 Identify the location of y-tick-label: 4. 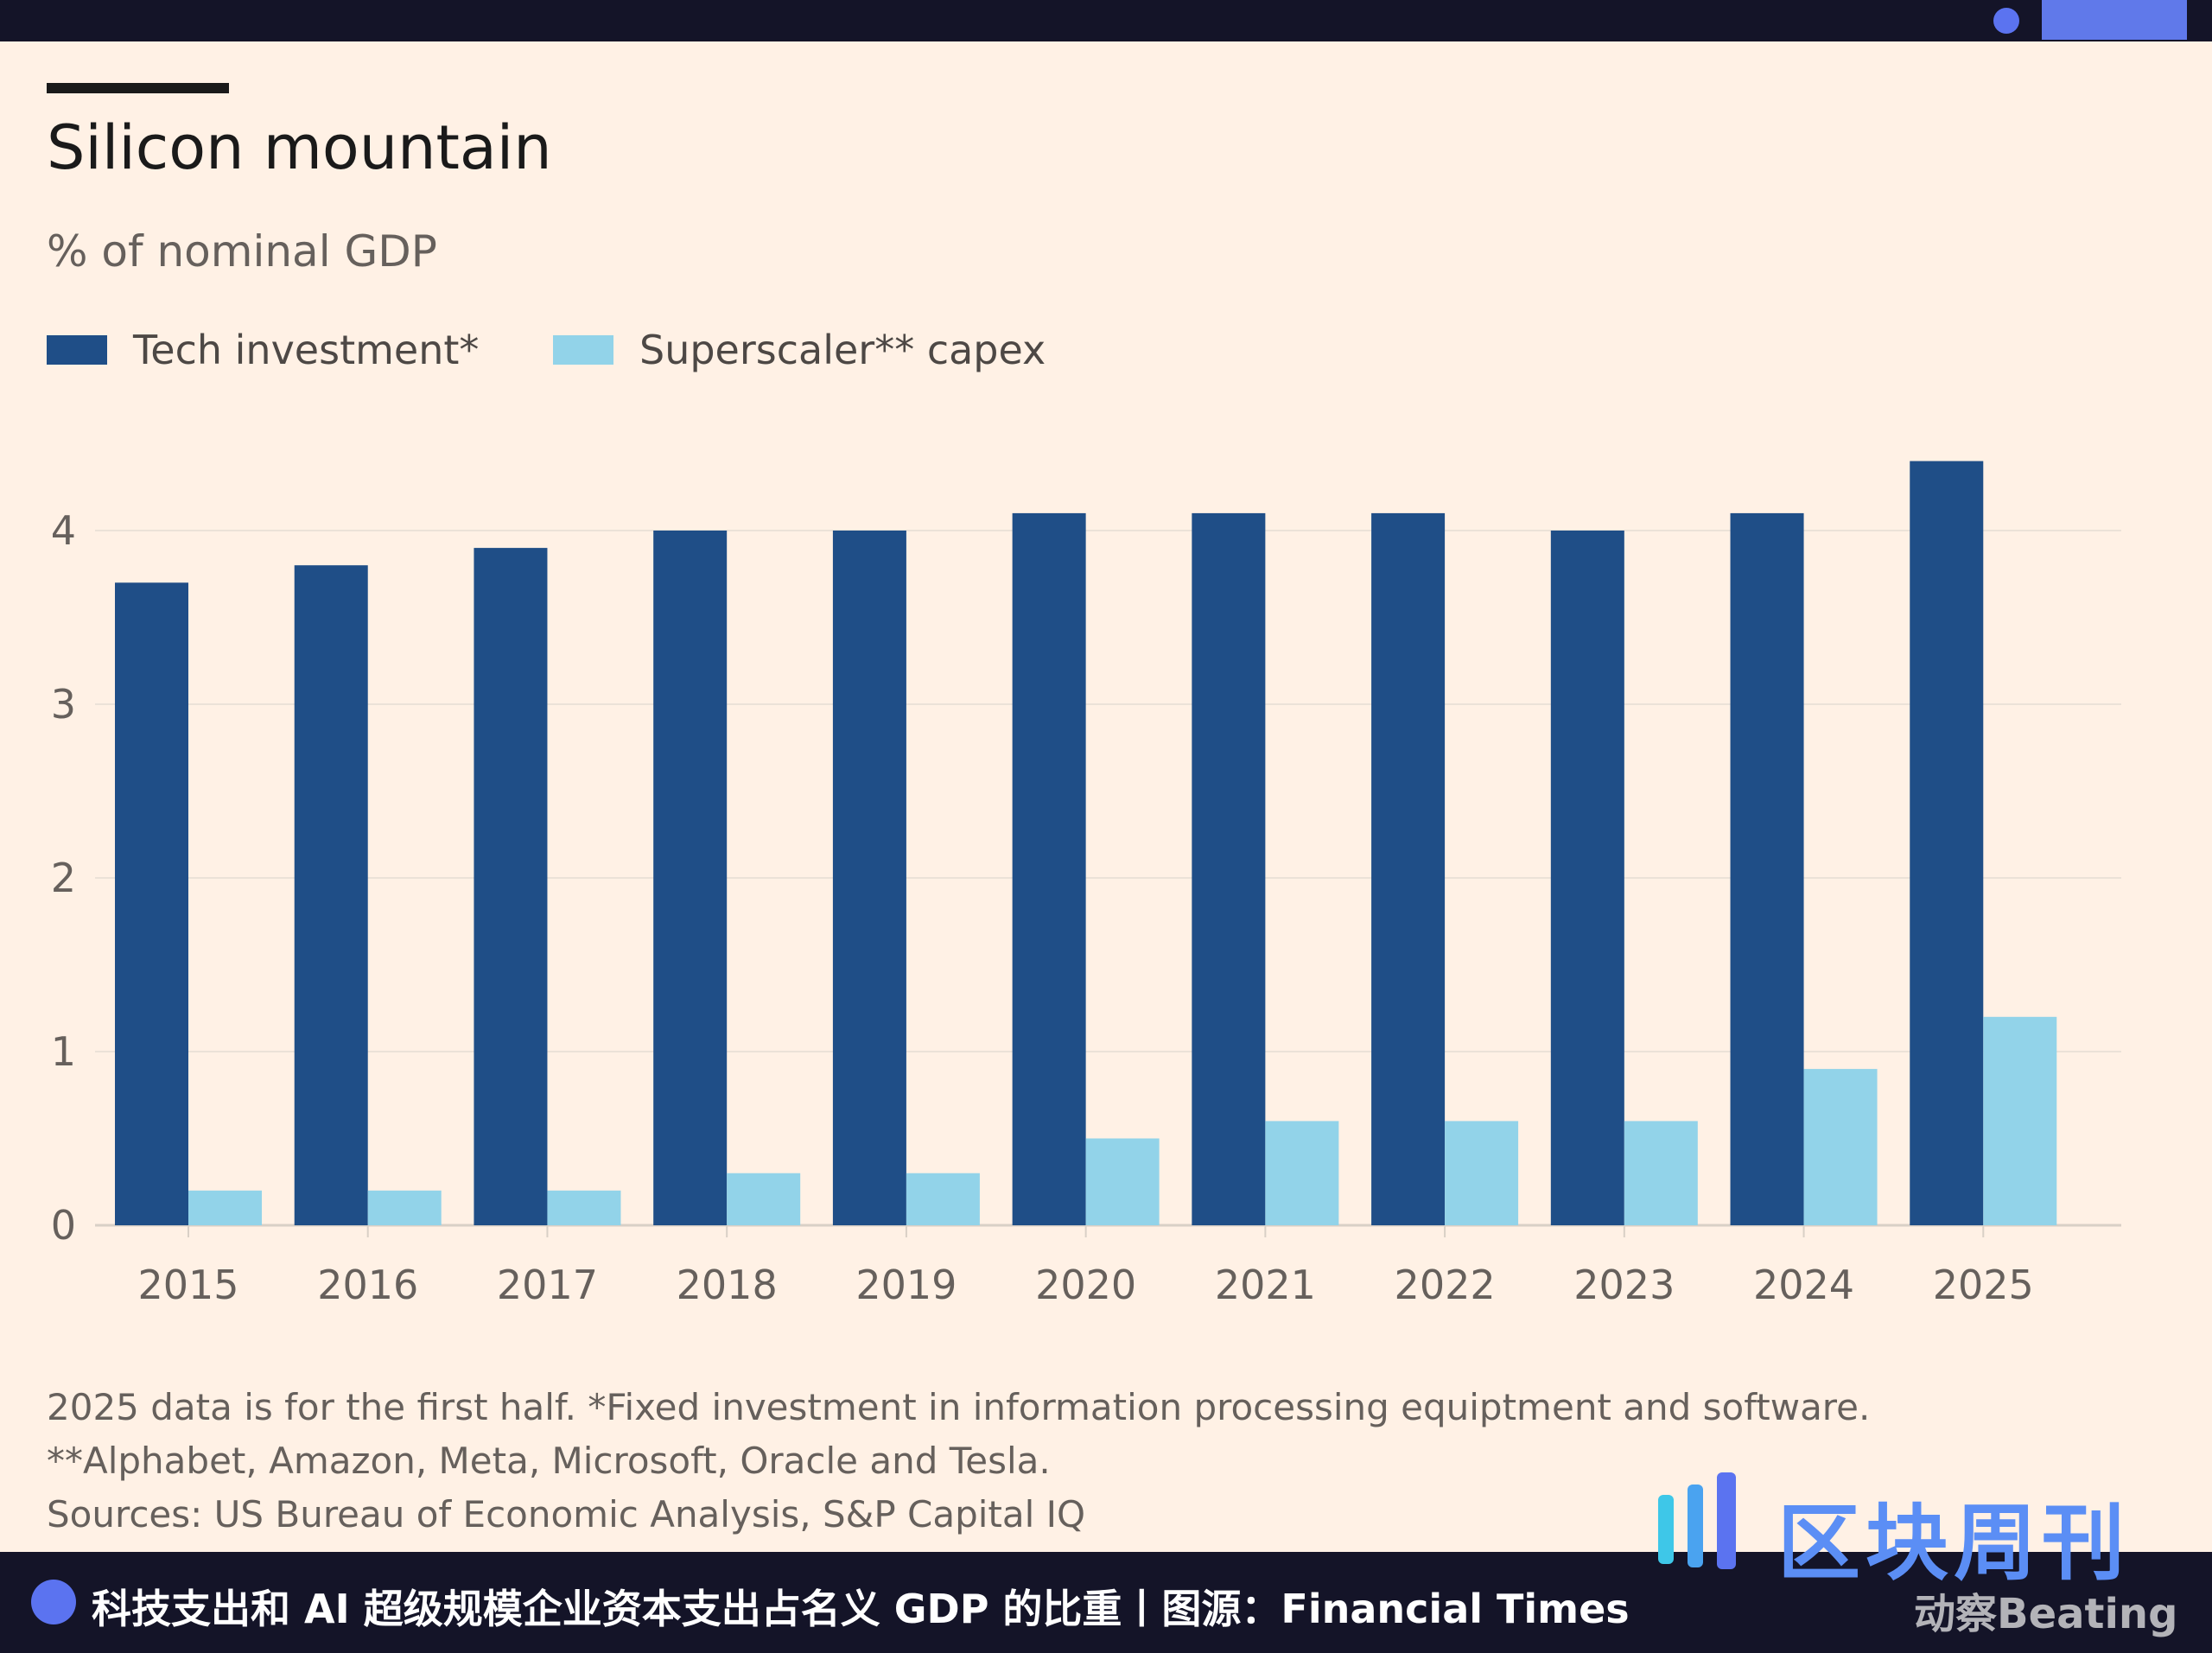
(63, 531).